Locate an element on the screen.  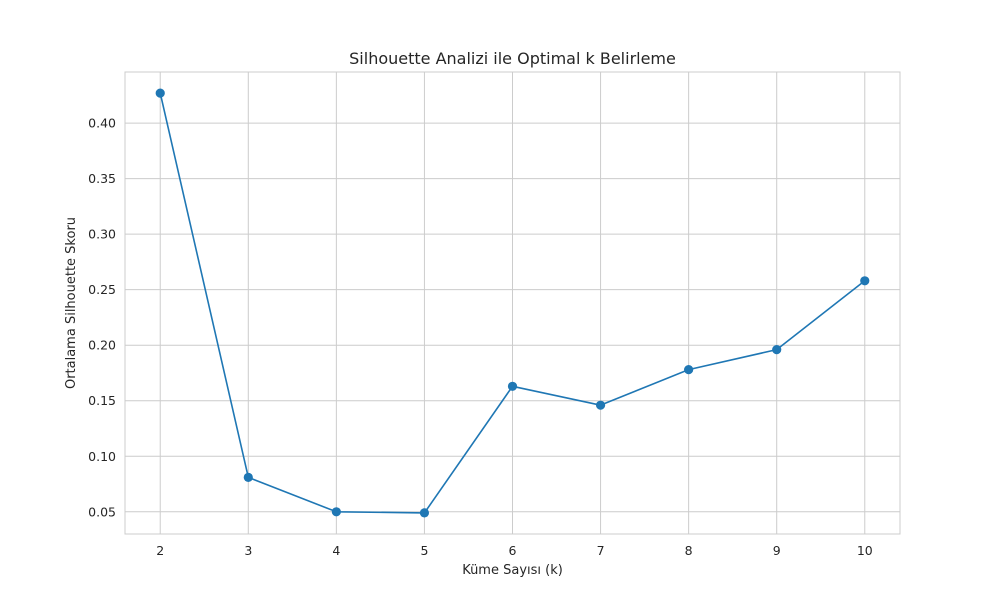
y-tick-label: 0.35 is located at coordinates (102, 178).